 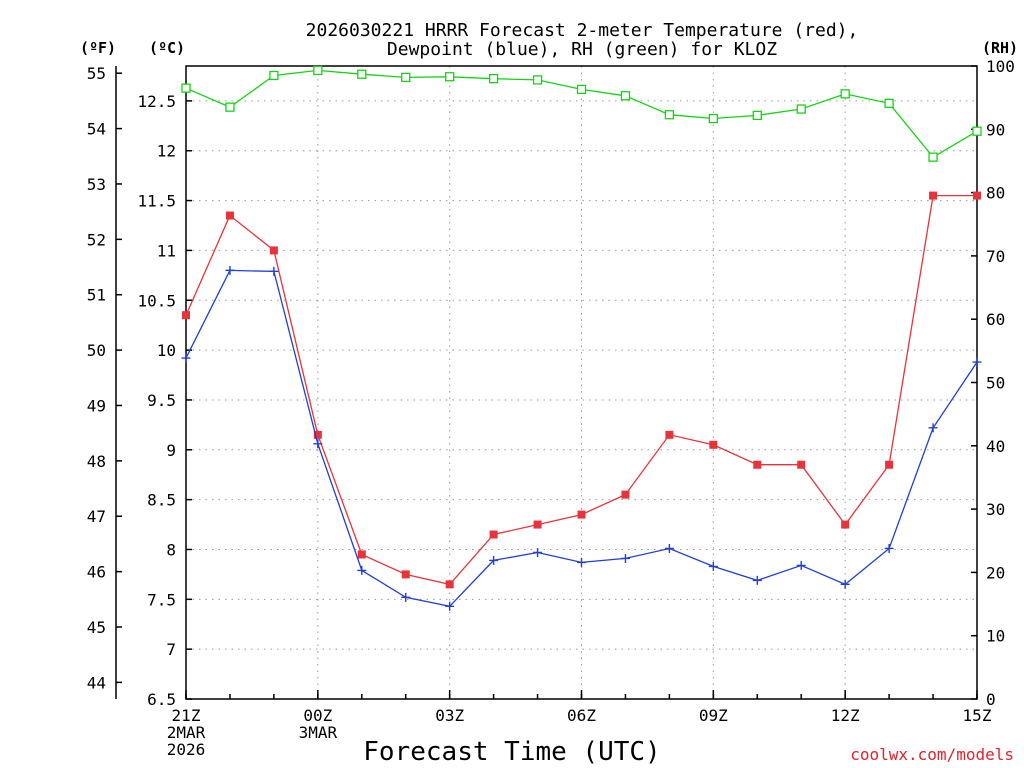 What do you see at coordinates (96, 572) in the screenshot?
I see `fahrenheit-tick-label: 46` at bounding box center [96, 572].